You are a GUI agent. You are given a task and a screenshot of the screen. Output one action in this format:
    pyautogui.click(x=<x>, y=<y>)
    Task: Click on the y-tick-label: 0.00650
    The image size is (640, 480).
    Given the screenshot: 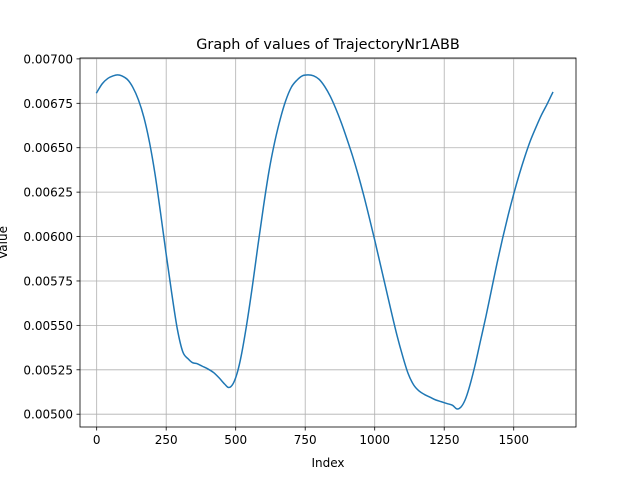 What is the action you would take?
    pyautogui.click(x=48, y=148)
    